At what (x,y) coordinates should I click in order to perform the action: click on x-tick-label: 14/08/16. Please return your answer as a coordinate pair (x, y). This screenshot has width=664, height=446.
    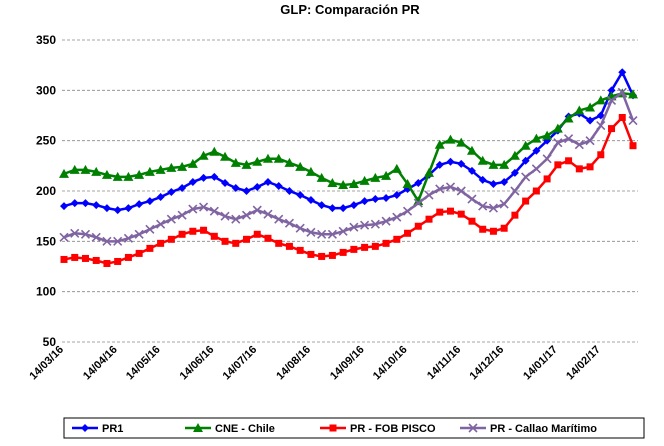
    Looking at the image, I should click on (293, 363).